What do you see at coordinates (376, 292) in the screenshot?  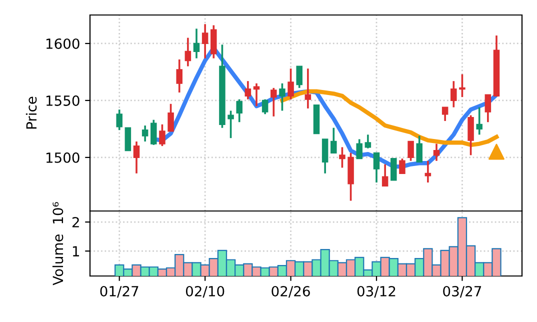 I see `x-tick-label: 03/12` at bounding box center [376, 292].